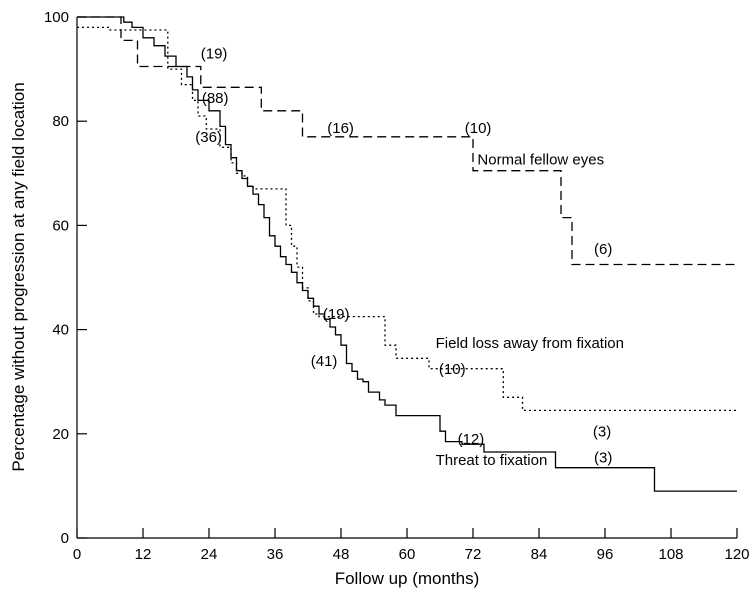  What do you see at coordinates (60, 434) in the screenshot?
I see `y-tick-label: 20` at bounding box center [60, 434].